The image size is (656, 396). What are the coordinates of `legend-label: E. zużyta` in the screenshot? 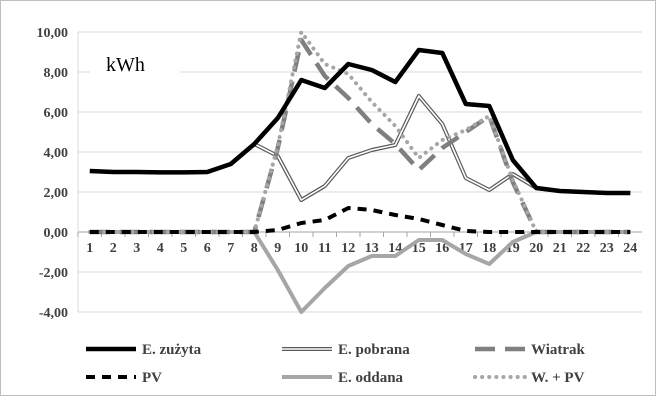 It's located at (172, 350).